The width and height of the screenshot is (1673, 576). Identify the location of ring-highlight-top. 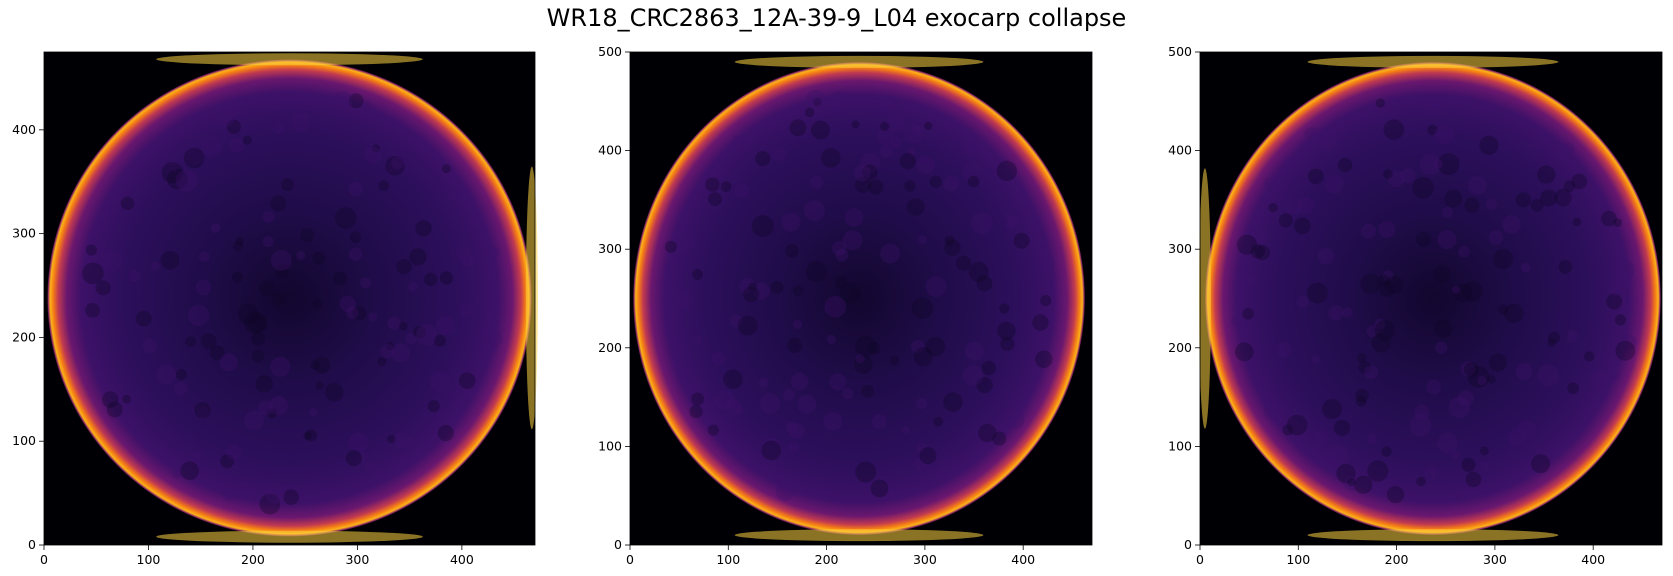
(1433, 61).